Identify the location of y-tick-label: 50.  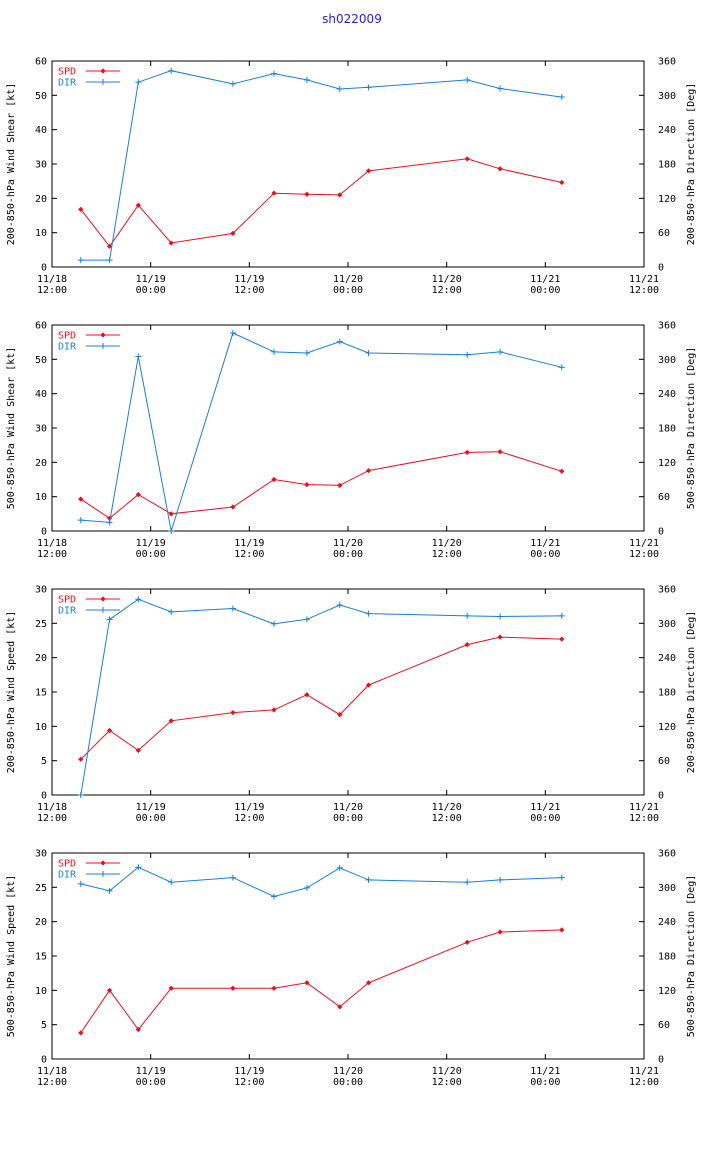
(41, 96).